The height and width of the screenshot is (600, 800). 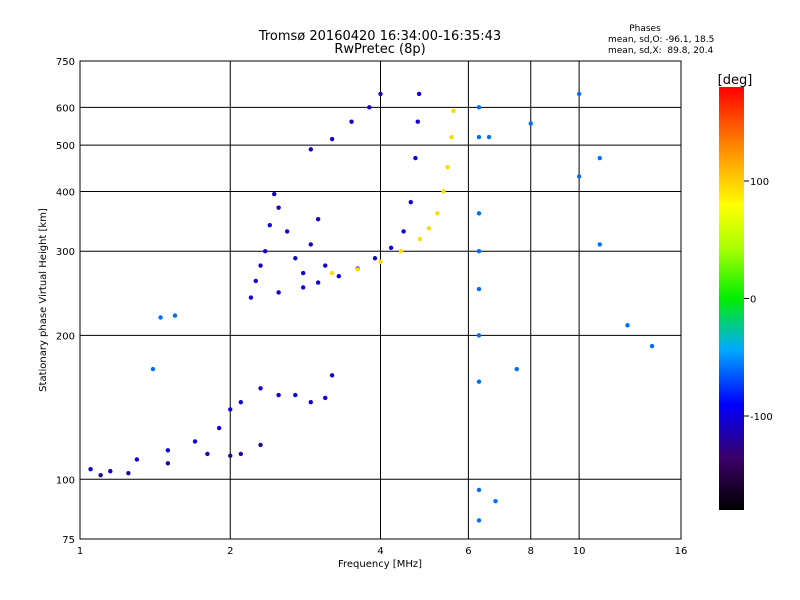 What do you see at coordinates (761, 417) in the screenshot?
I see `colorbar-tick-label: -100` at bounding box center [761, 417].